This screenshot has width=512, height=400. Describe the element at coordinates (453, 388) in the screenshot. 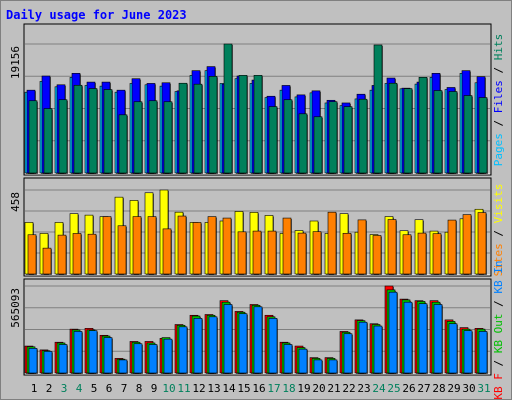

I see `day-label-29: 29` at that location.